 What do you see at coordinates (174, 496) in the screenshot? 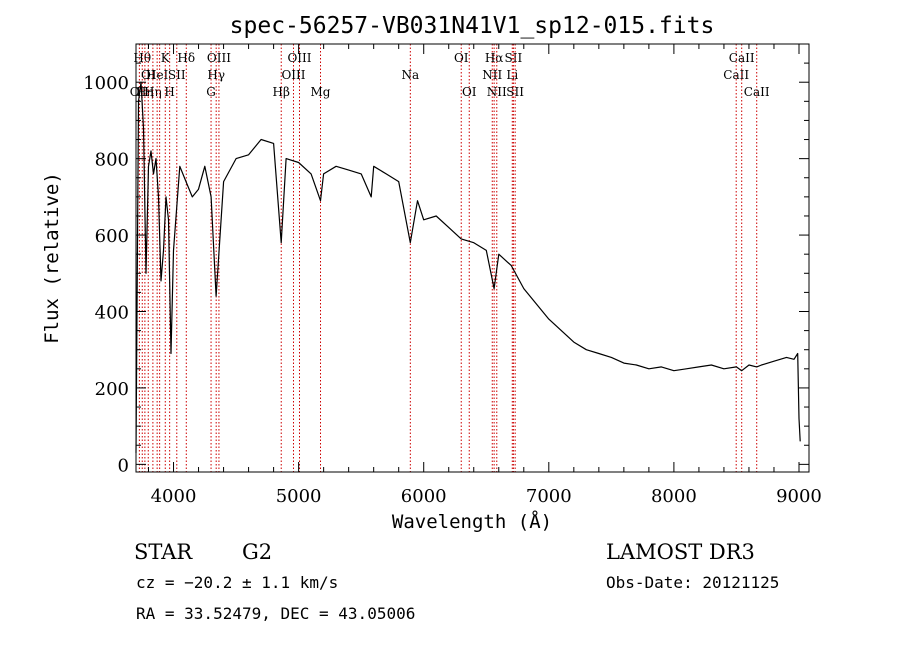
I see `x-tick-label-0: 4000` at bounding box center [174, 496].